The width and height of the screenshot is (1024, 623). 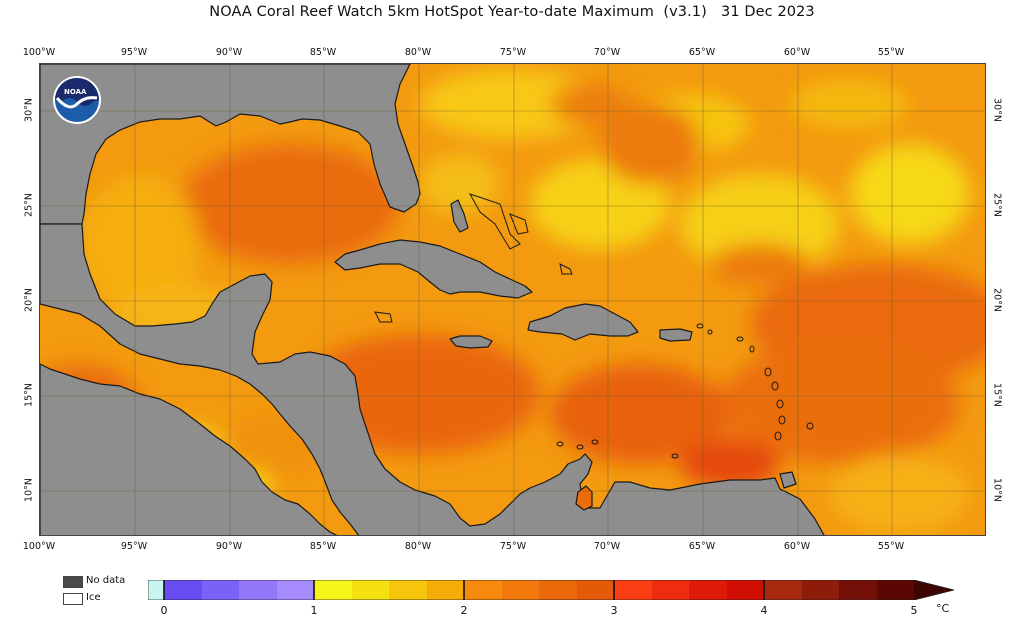 What do you see at coordinates (471, 342) in the screenshot?
I see `land-jamaica` at bounding box center [471, 342].